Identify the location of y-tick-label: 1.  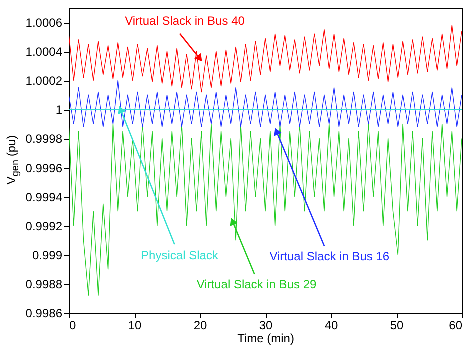
(59, 110).